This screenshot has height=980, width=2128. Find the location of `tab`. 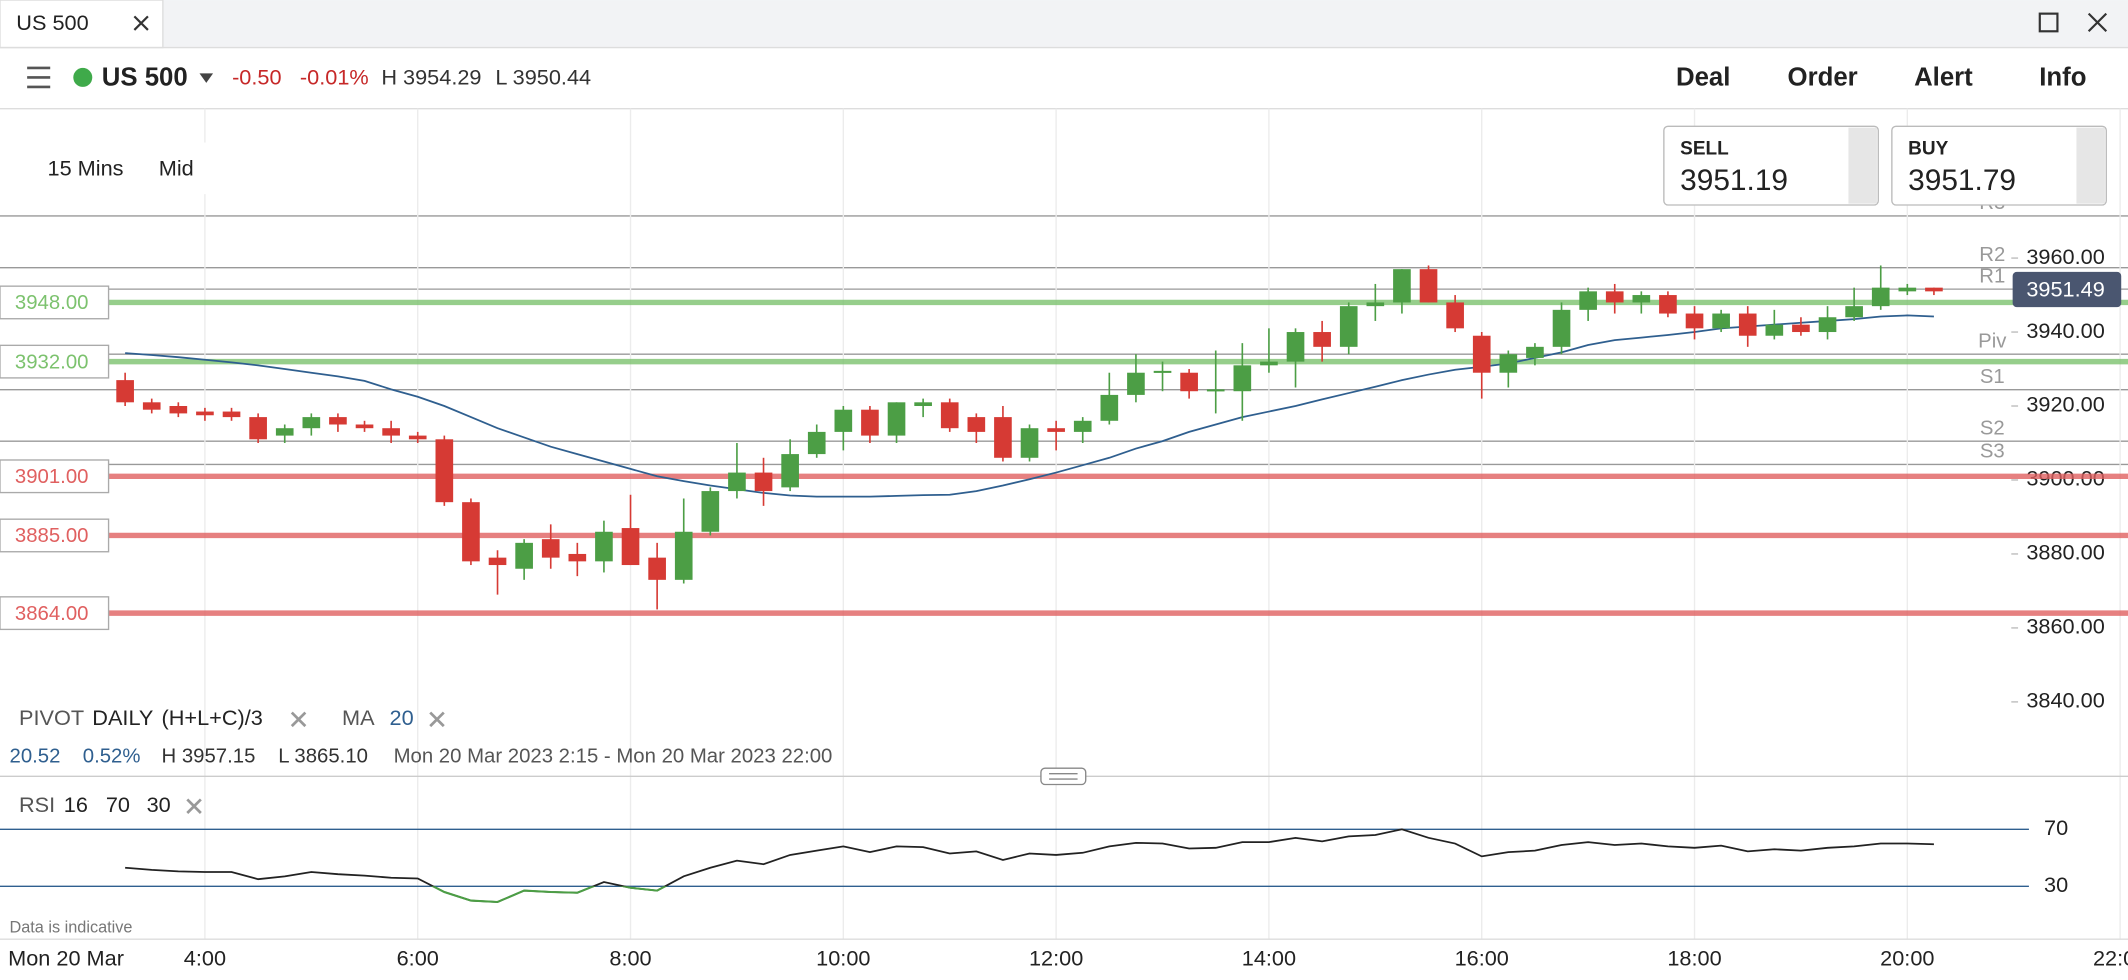

tab is located at coordinates (82, 24).